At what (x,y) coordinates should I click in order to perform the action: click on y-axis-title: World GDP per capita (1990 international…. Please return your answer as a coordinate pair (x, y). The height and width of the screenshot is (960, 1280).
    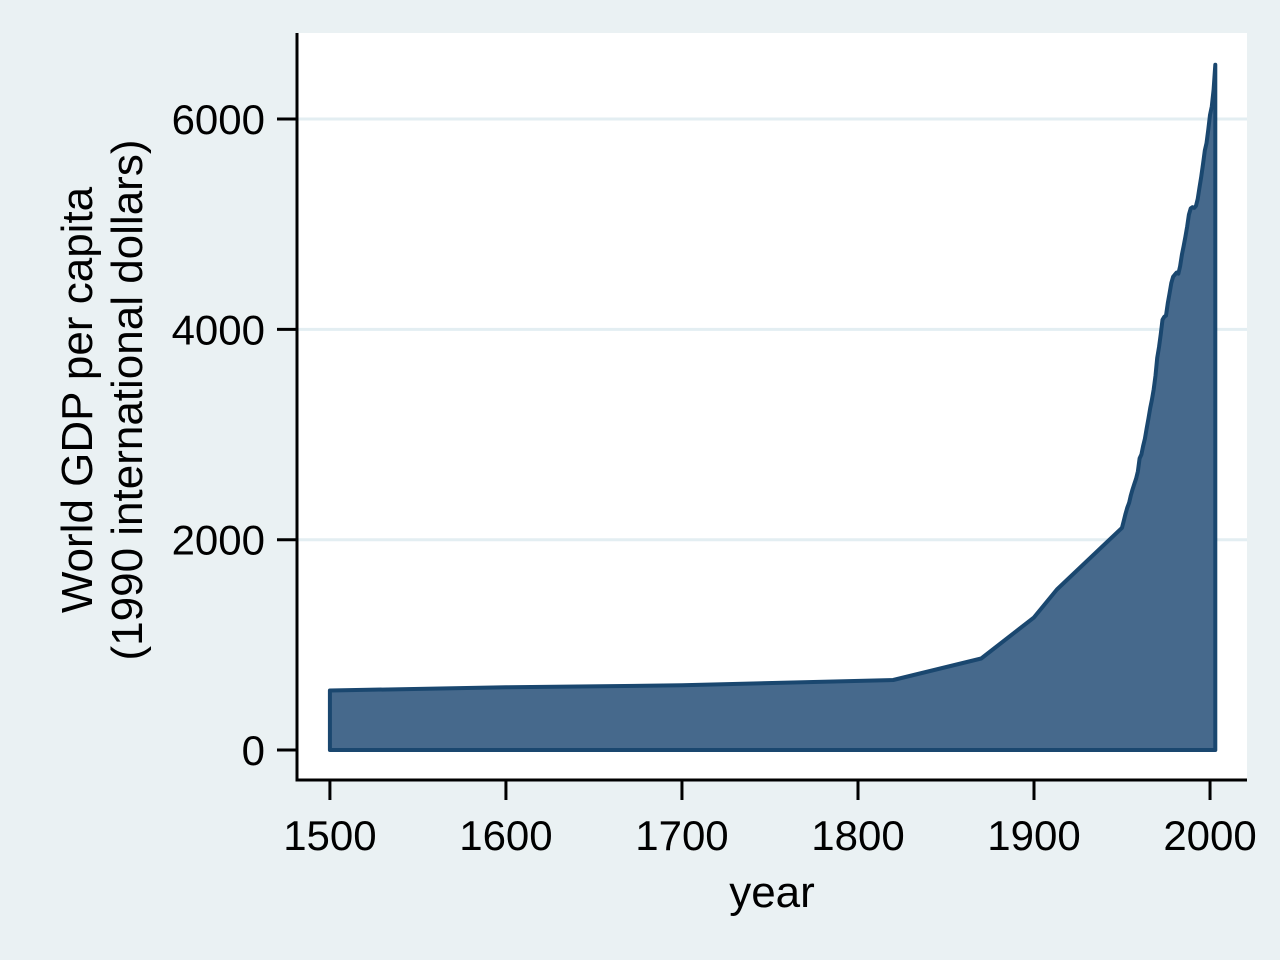
    Looking at the image, I should click on (103, 400).